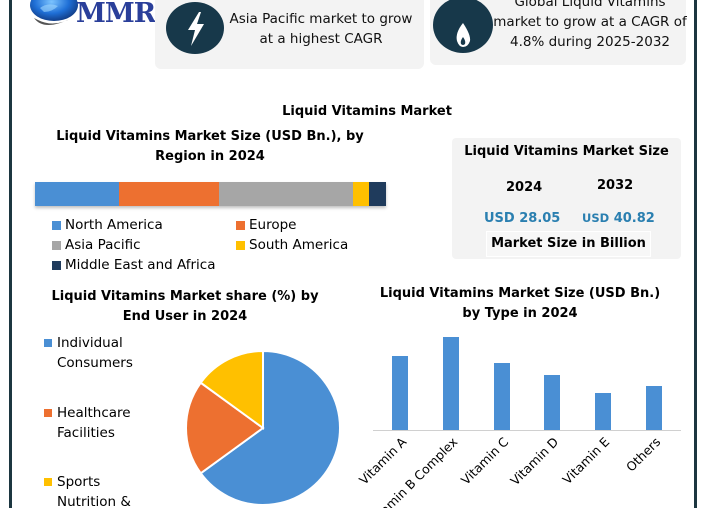 Image resolution: width=704 pixels, height=508 pixels. What do you see at coordinates (463, 26) in the screenshot?
I see `flame-icon` at bounding box center [463, 26].